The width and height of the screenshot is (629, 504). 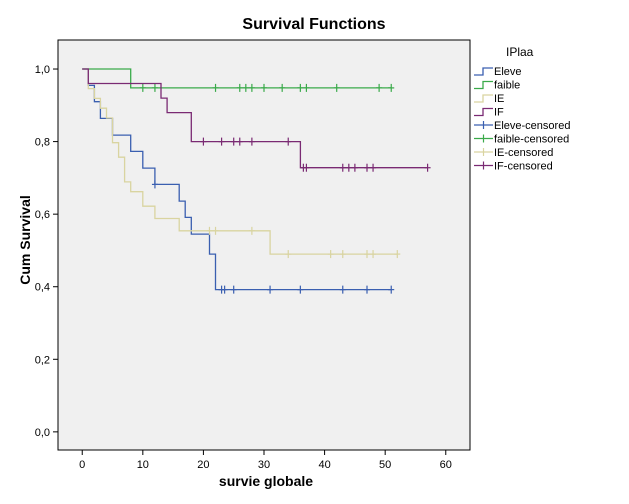 I want to click on y-tick-label: 0,8, so click(x=42, y=143).